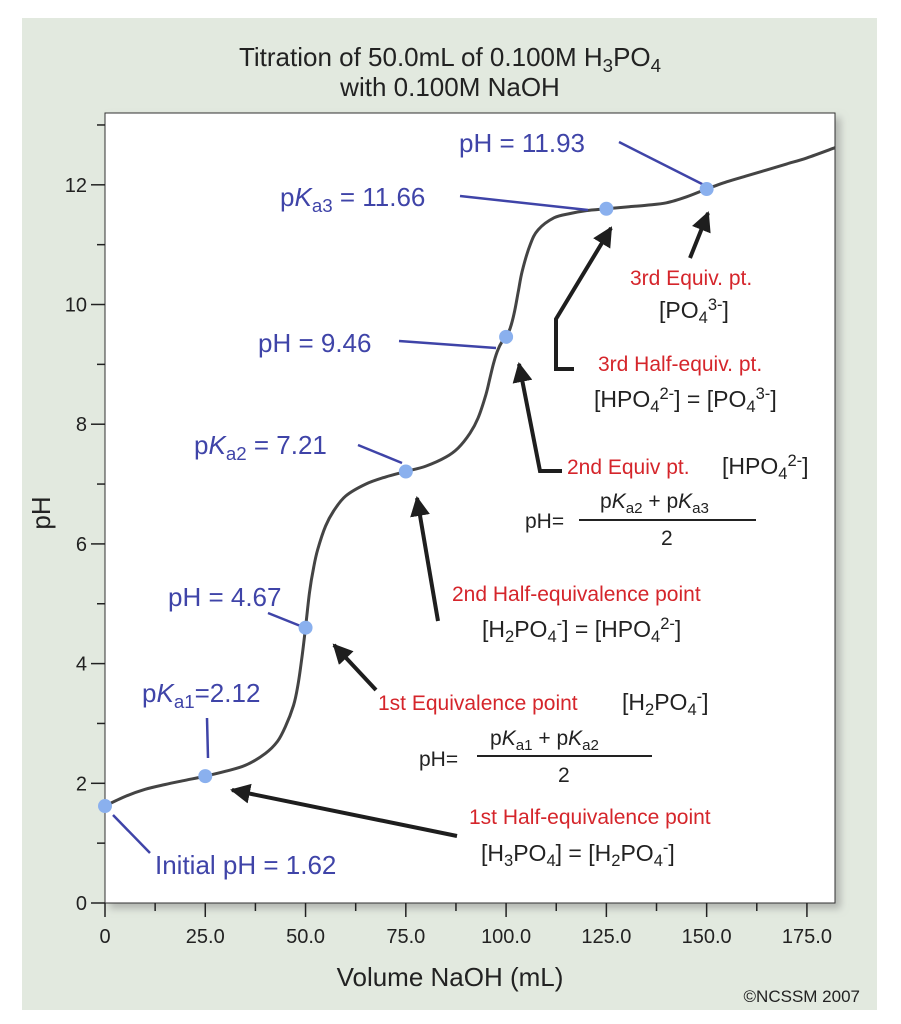 This screenshot has width=901, height=1024. Describe the element at coordinates (662, 164) in the screenshot. I see `leader-ph1193` at that location.